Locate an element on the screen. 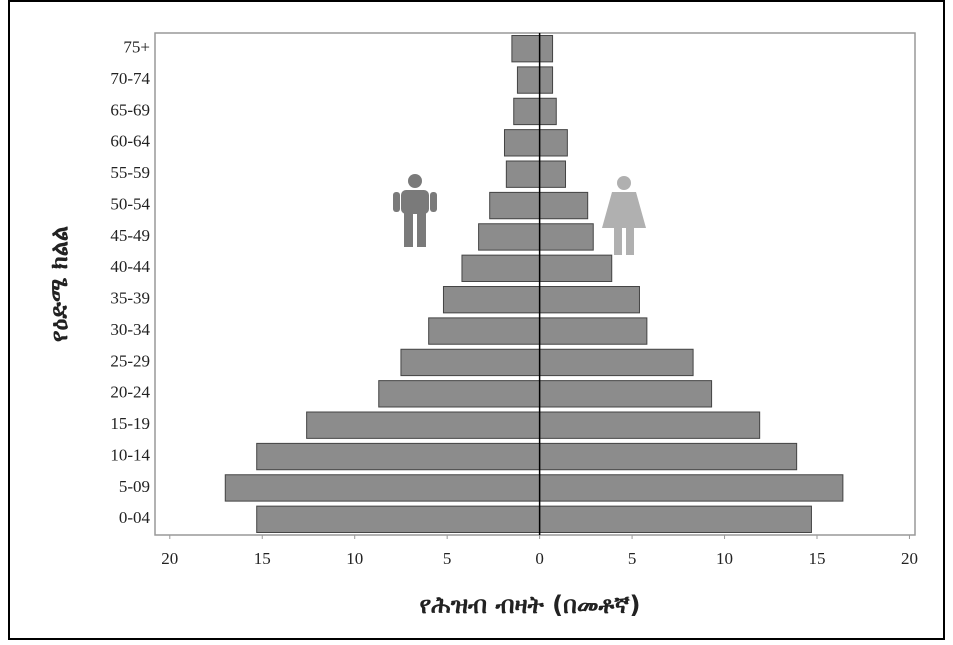 Image resolution: width=953 pixels, height=645 pixels. y-tick-label: 65-69 is located at coordinates (130, 109).